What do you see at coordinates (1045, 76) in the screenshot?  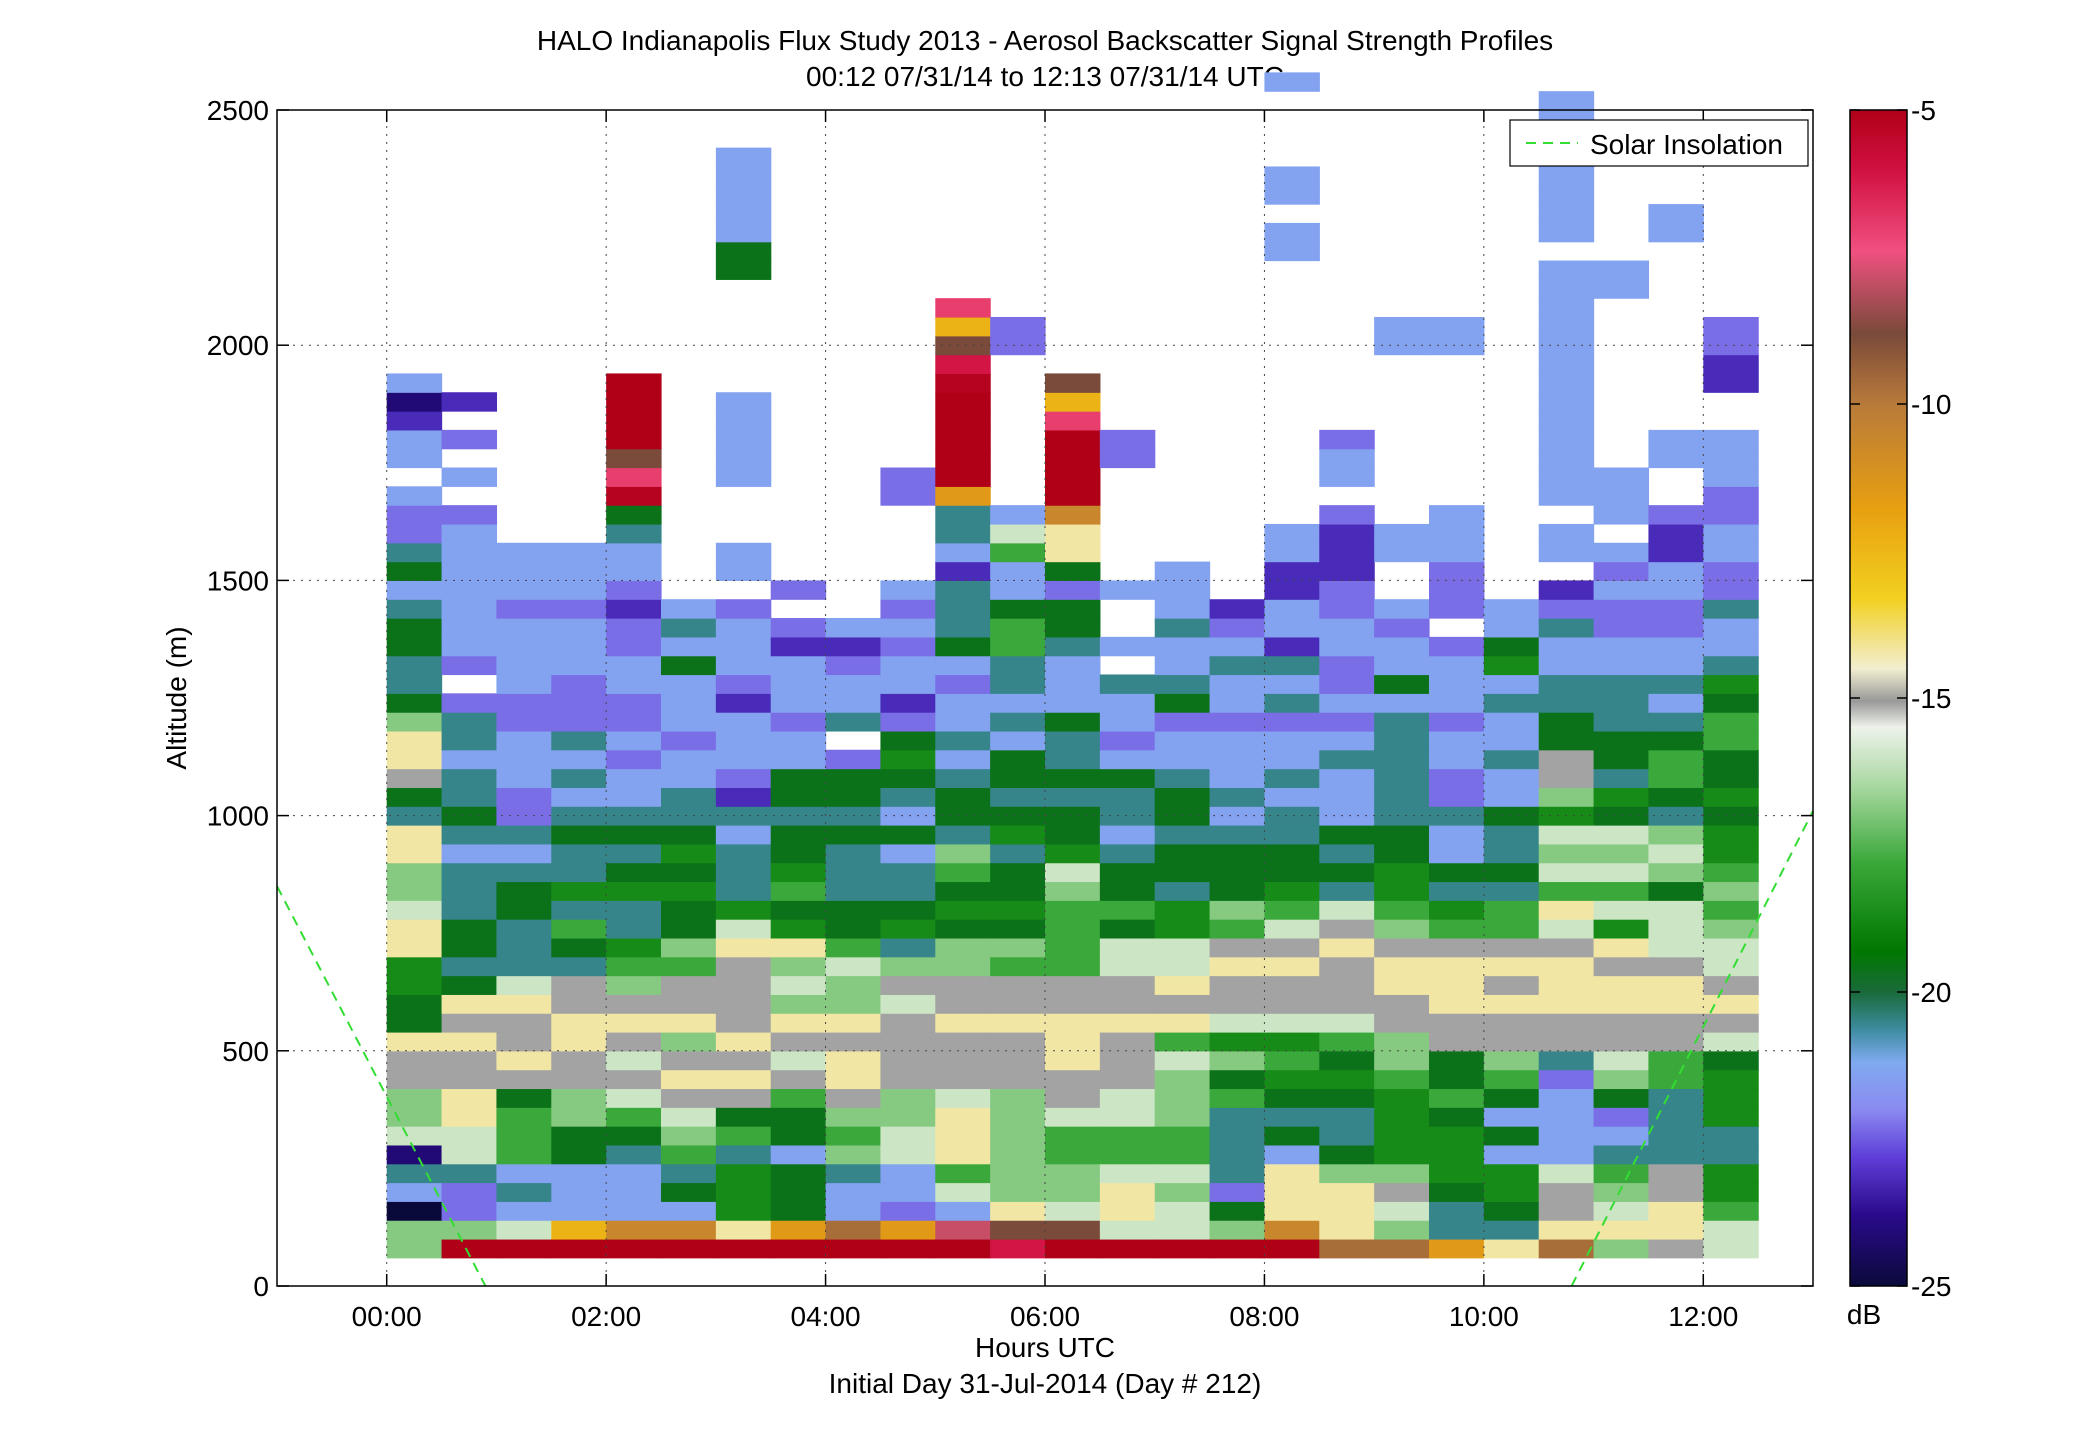 I see `chart-subtitle: 00:12 07/31/14 to 12:13 07/31/14 UTC` at bounding box center [1045, 76].